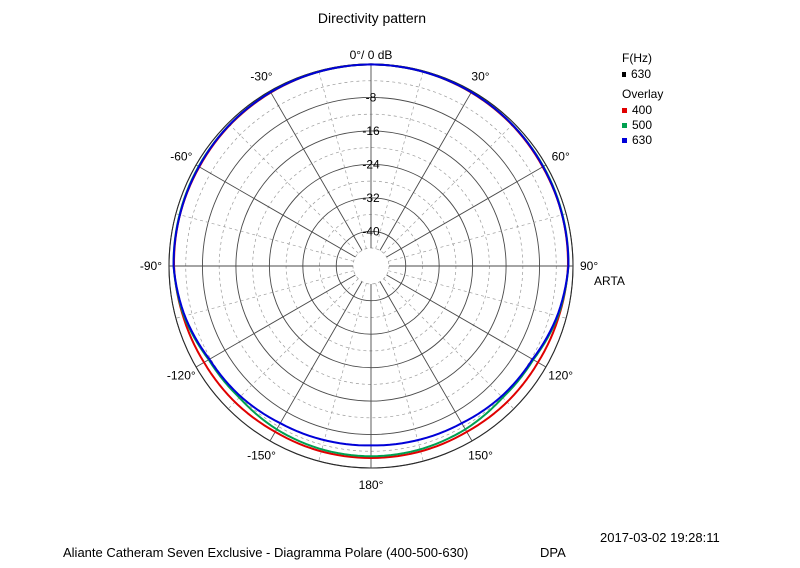 This screenshot has height=568, width=800. Describe the element at coordinates (609, 281) in the screenshot. I see `arta-brand-label: ARTA` at that location.